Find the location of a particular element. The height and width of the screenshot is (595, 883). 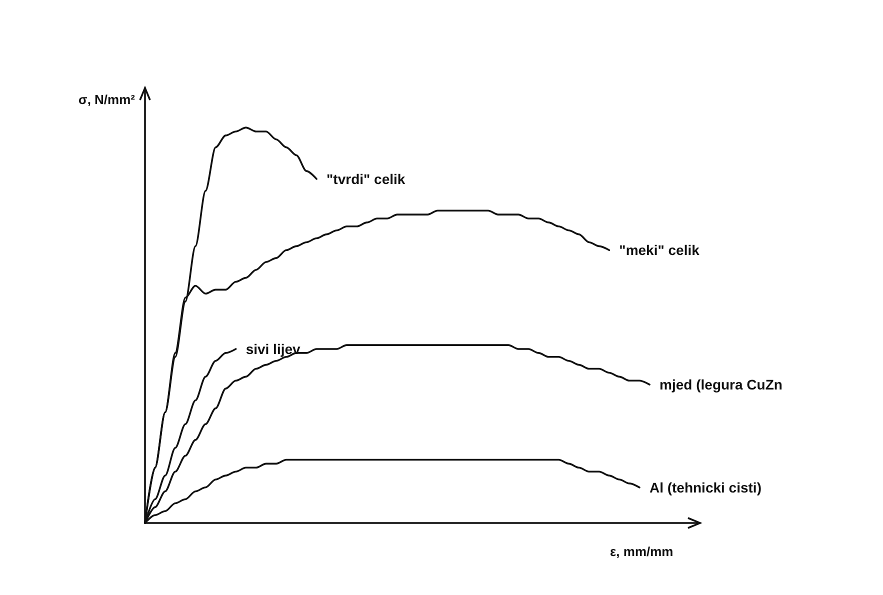

x-axis-title: ε, mm/mm is located at coordinates (642, 551).